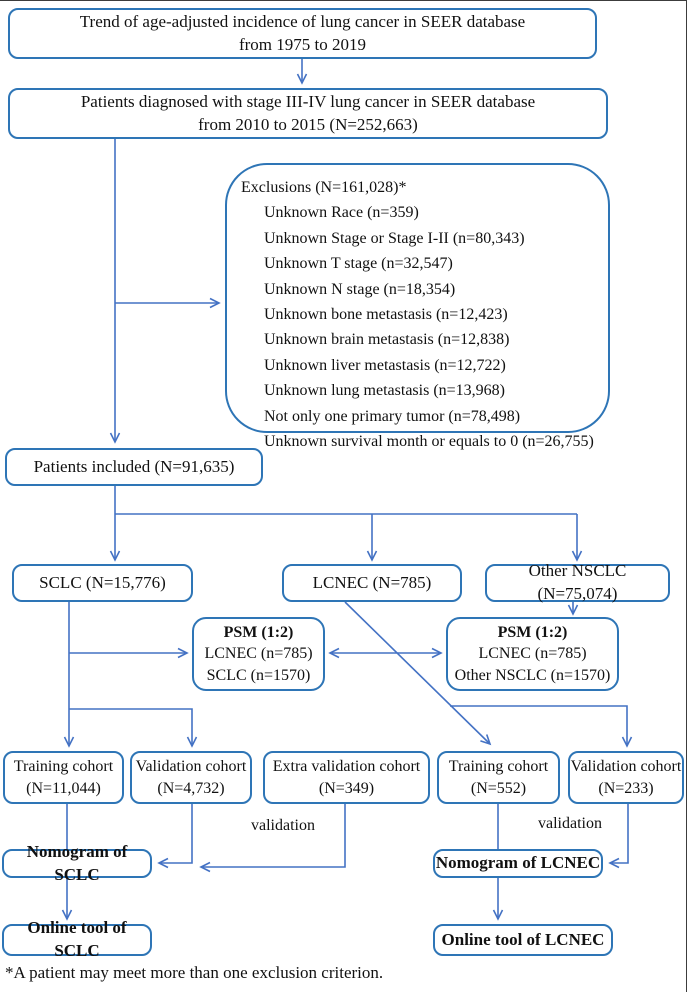  What do you see at coordinates (63, 788) in the screenshot?
I see `cohort-n: (N=11,044)` at bounding box center [63, 788].